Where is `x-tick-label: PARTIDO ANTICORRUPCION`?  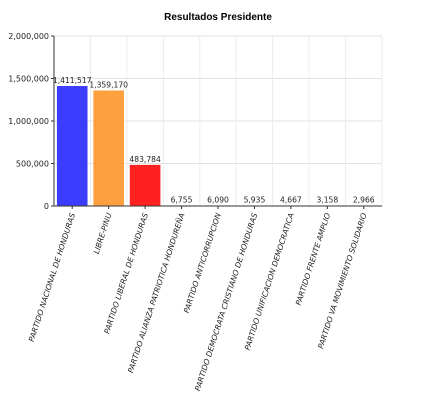
x-tick-label: PARTIDO ANTICORRUPCION is located at coordinates (202, 263).